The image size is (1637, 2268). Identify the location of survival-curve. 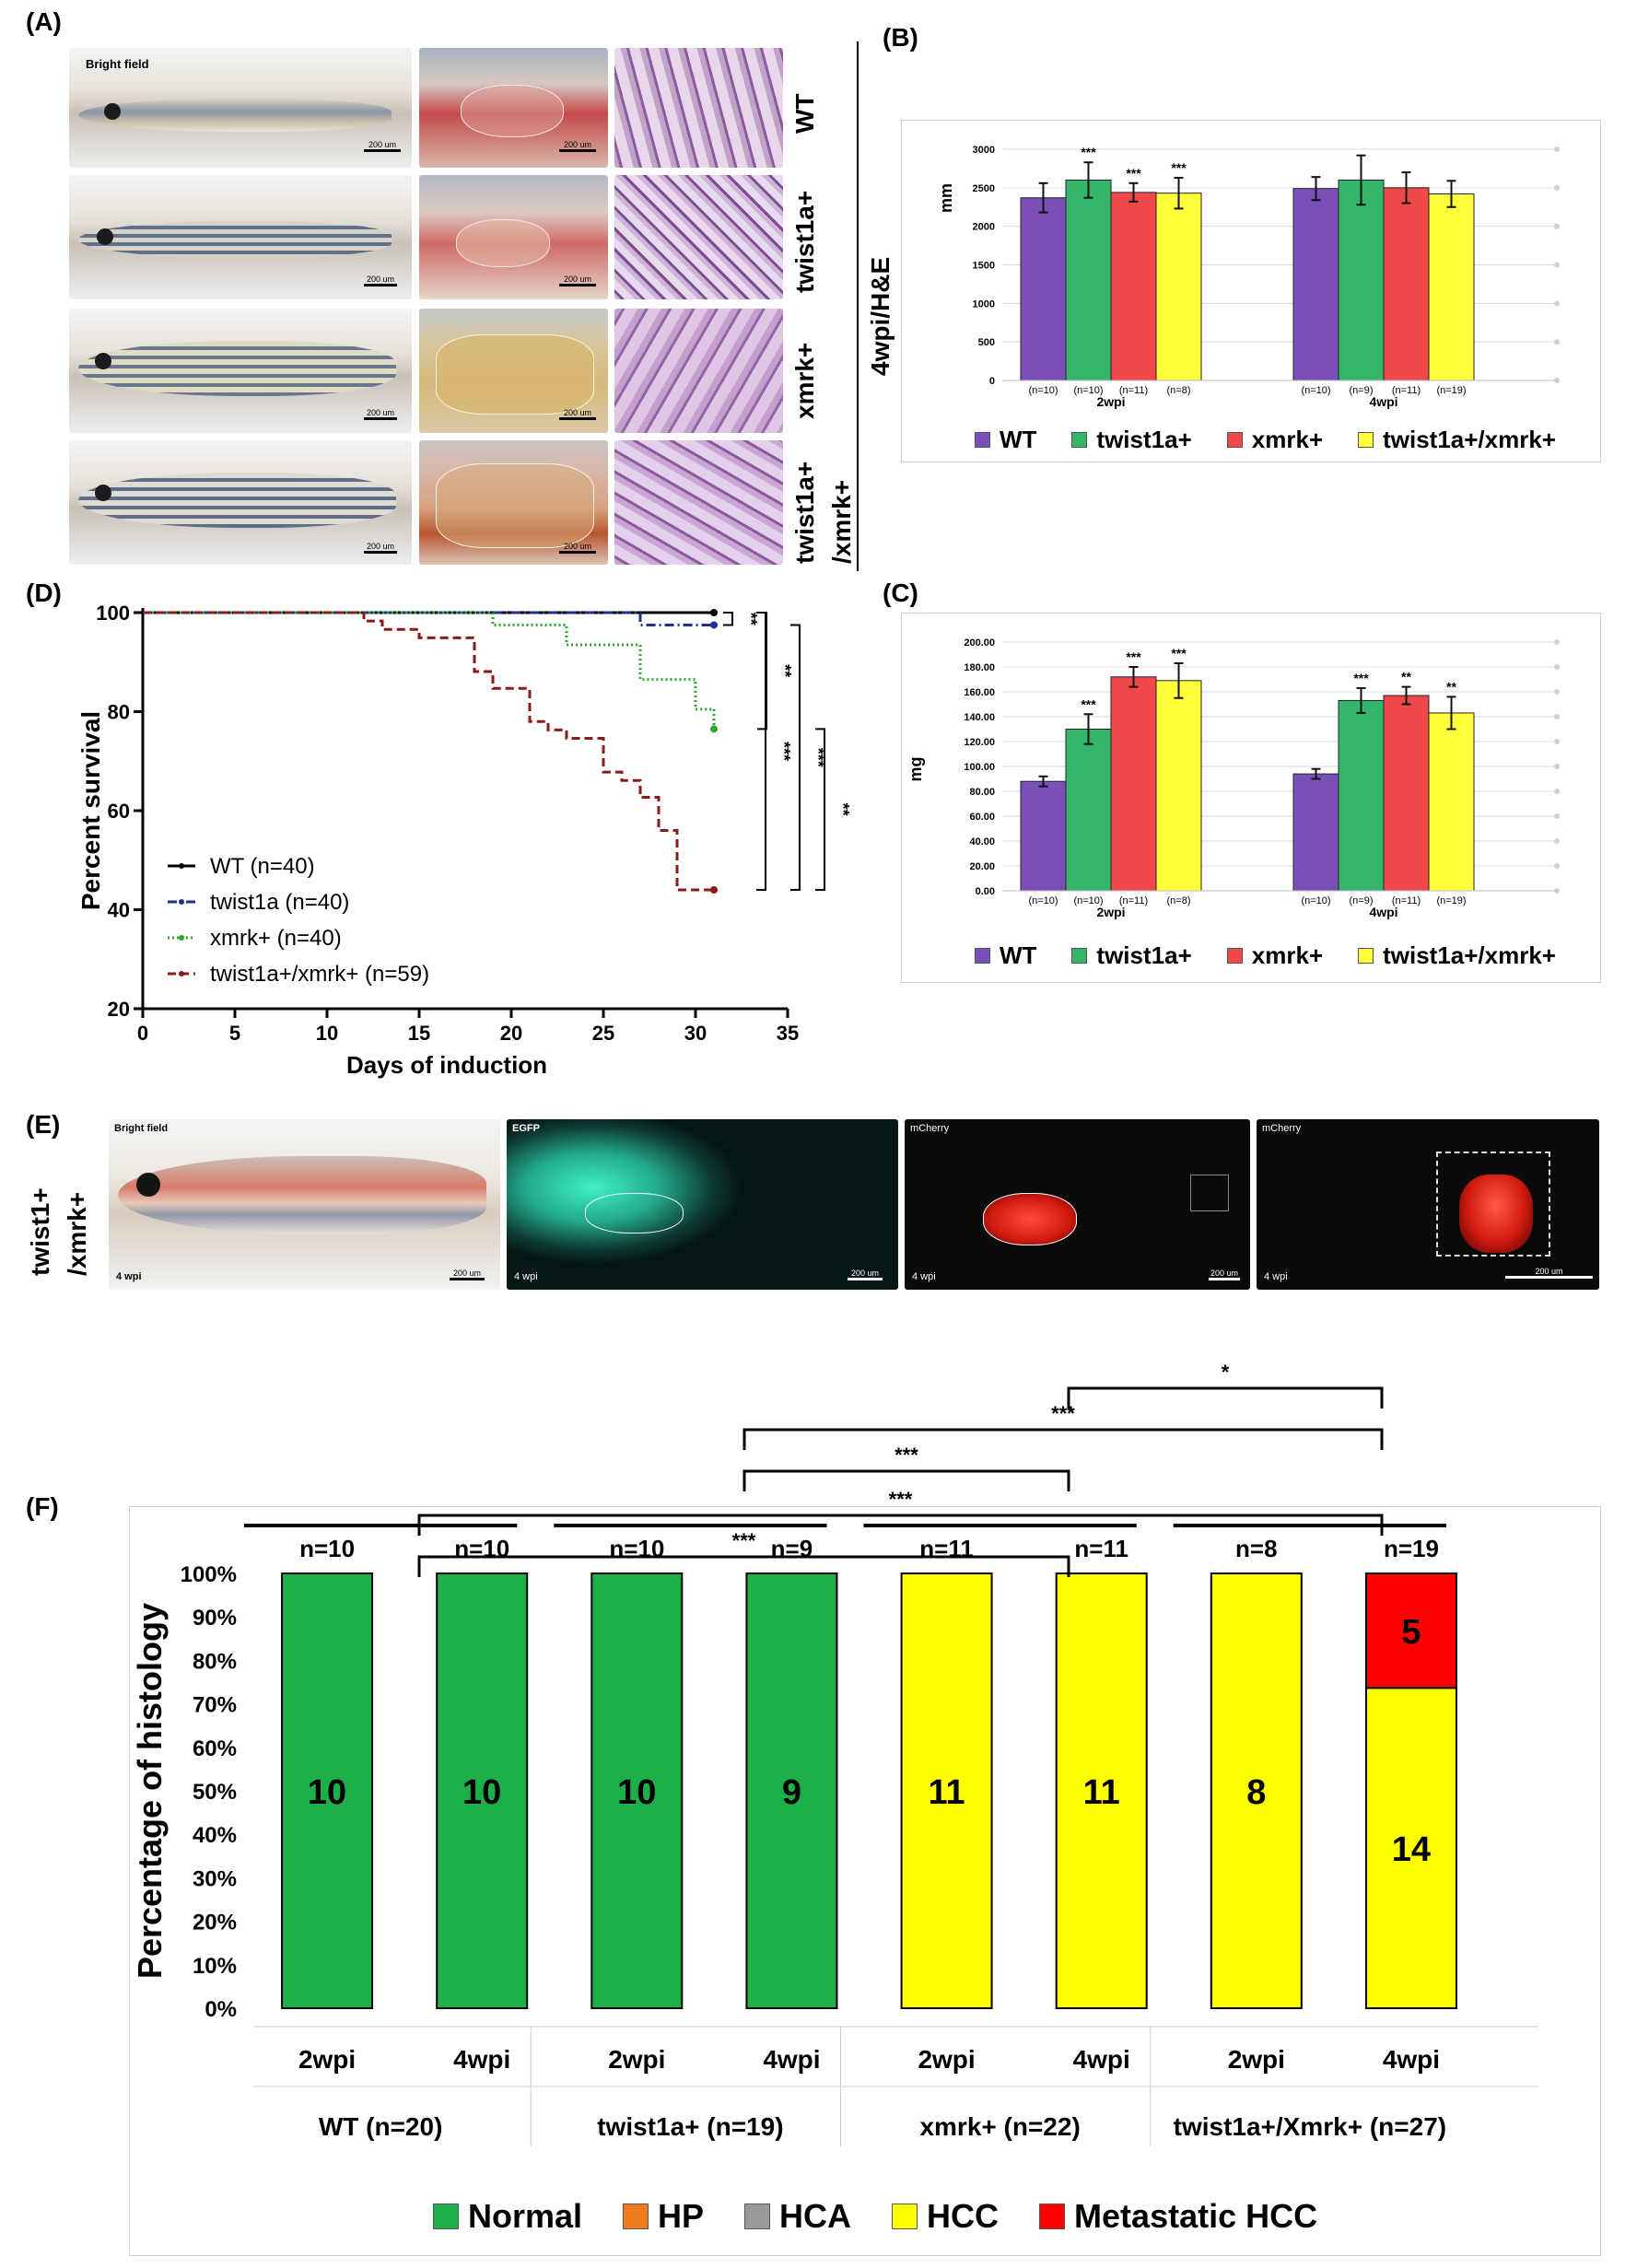
(429, 670).